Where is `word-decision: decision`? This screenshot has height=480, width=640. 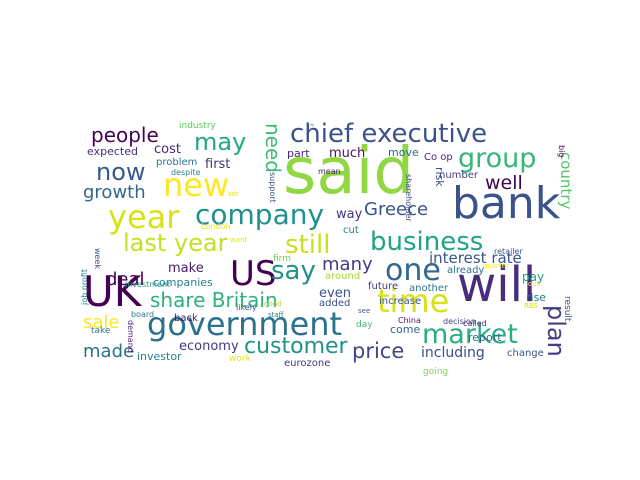
word-decision: decision is located at coordinates (459, 321).